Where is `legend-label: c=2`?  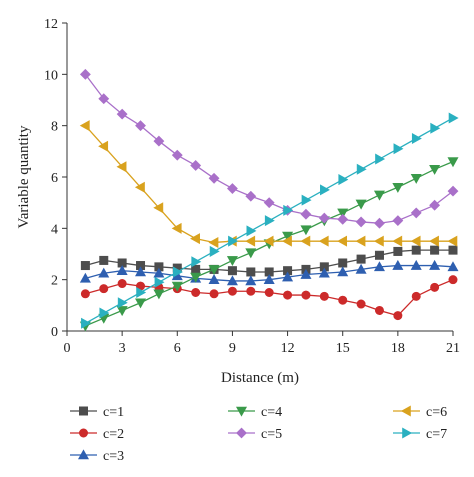 legend-label: c=2 is located at coordinates (113, 434).